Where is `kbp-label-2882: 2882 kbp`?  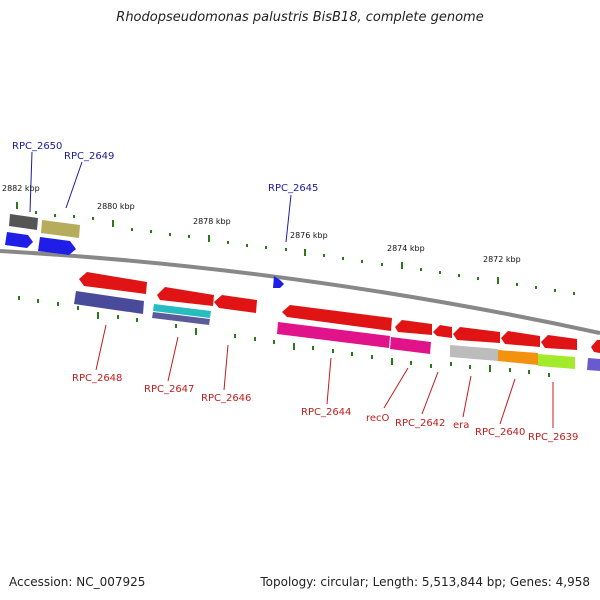 kbp-label-2882: 2882 kbp is located at coordinates (21, 188).